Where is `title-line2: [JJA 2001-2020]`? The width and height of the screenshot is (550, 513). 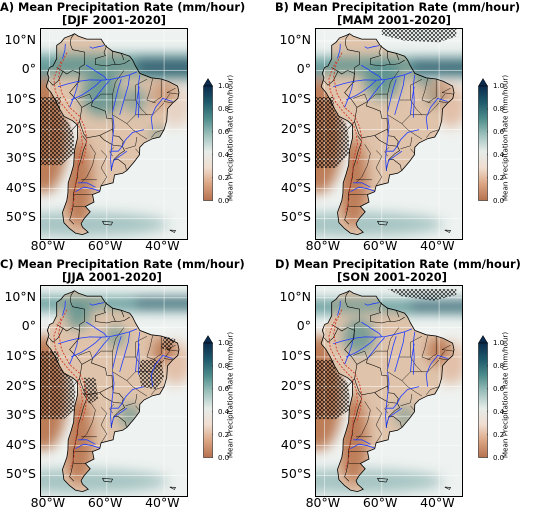
title-line2: [JJA 2001-2020] is located at coordinates (112, 276).